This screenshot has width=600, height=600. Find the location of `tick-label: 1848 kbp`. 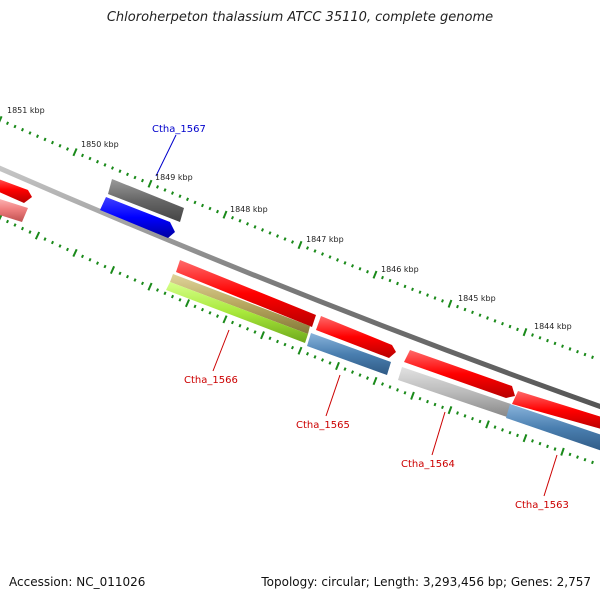

tick-label: 1848 kbp is located at coordinates (249, 209).